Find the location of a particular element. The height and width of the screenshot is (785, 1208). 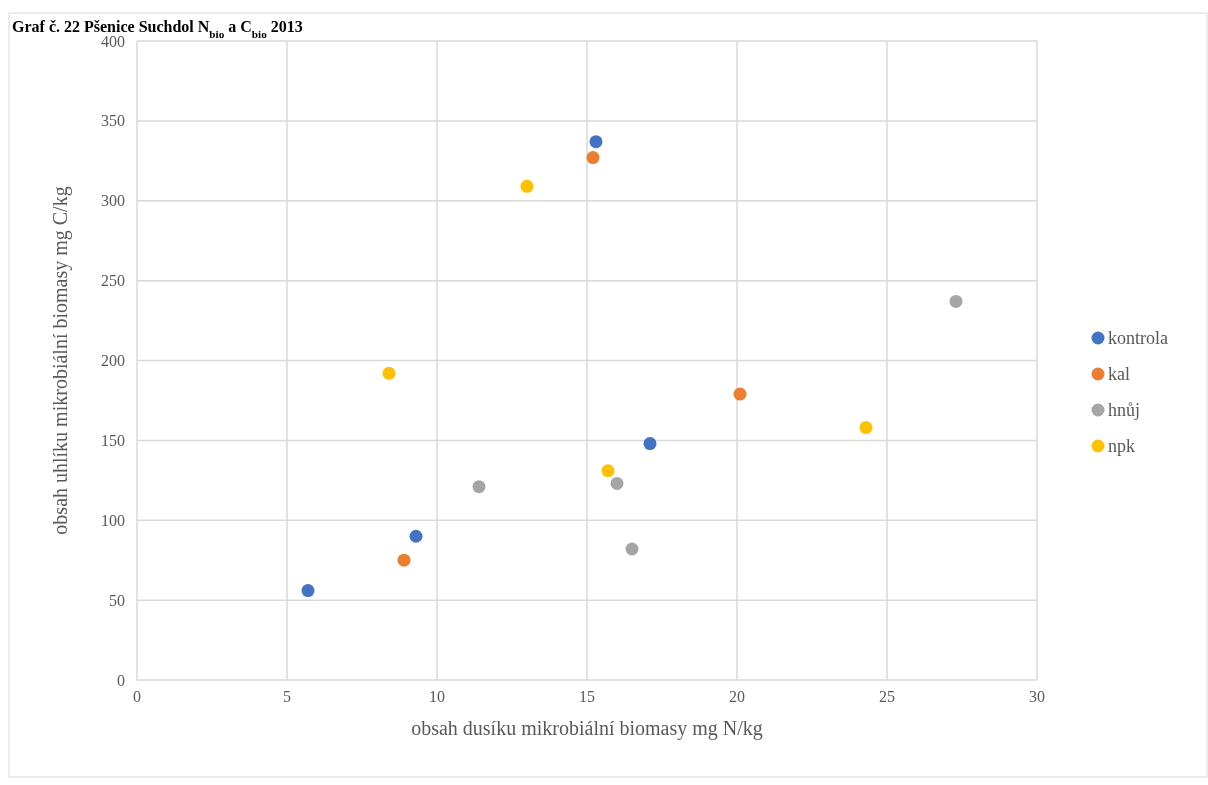

x-tick-label: 5 is located at coordinates (287, 696).